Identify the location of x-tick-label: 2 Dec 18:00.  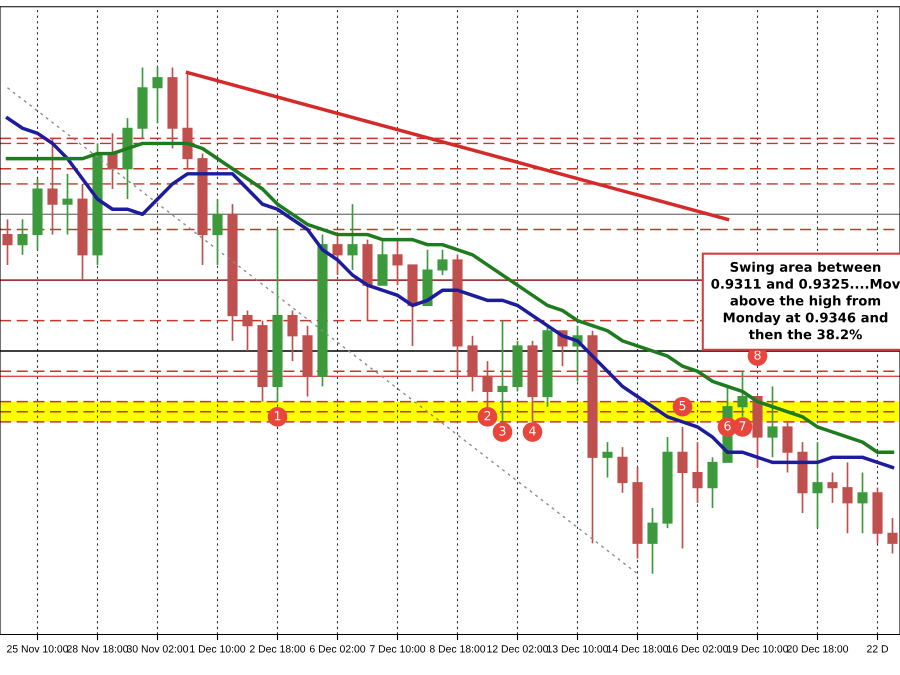
(278, 649).